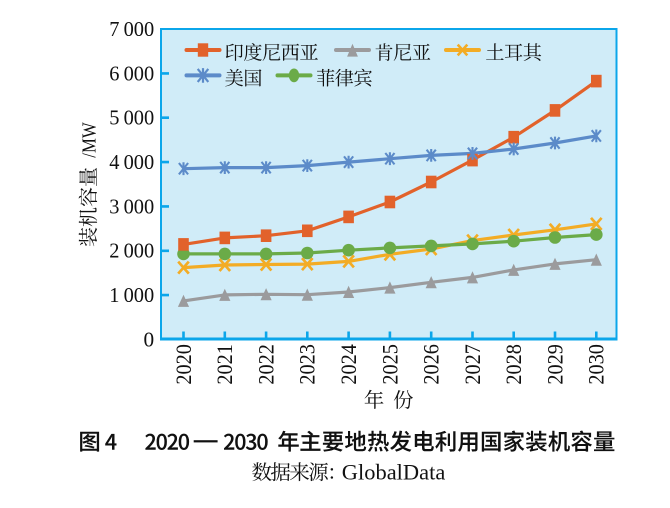  What do you see at coordinates (183, 364) in the screenshot?
I see `svg-text: 2020` at bounding box center [183, 364].